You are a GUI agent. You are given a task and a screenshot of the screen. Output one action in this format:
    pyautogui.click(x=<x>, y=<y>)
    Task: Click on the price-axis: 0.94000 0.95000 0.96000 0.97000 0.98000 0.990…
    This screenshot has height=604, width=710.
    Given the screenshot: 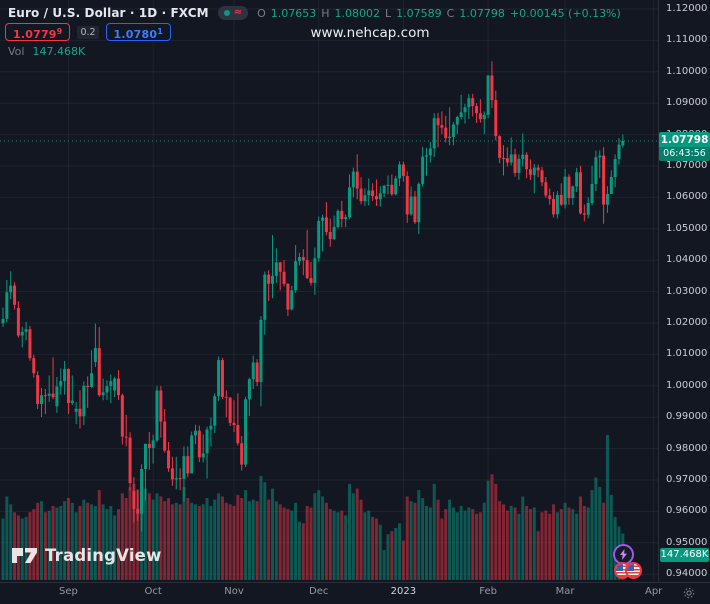 What is the action you would take?
    pyautogui.click(x=684, y=291)
    